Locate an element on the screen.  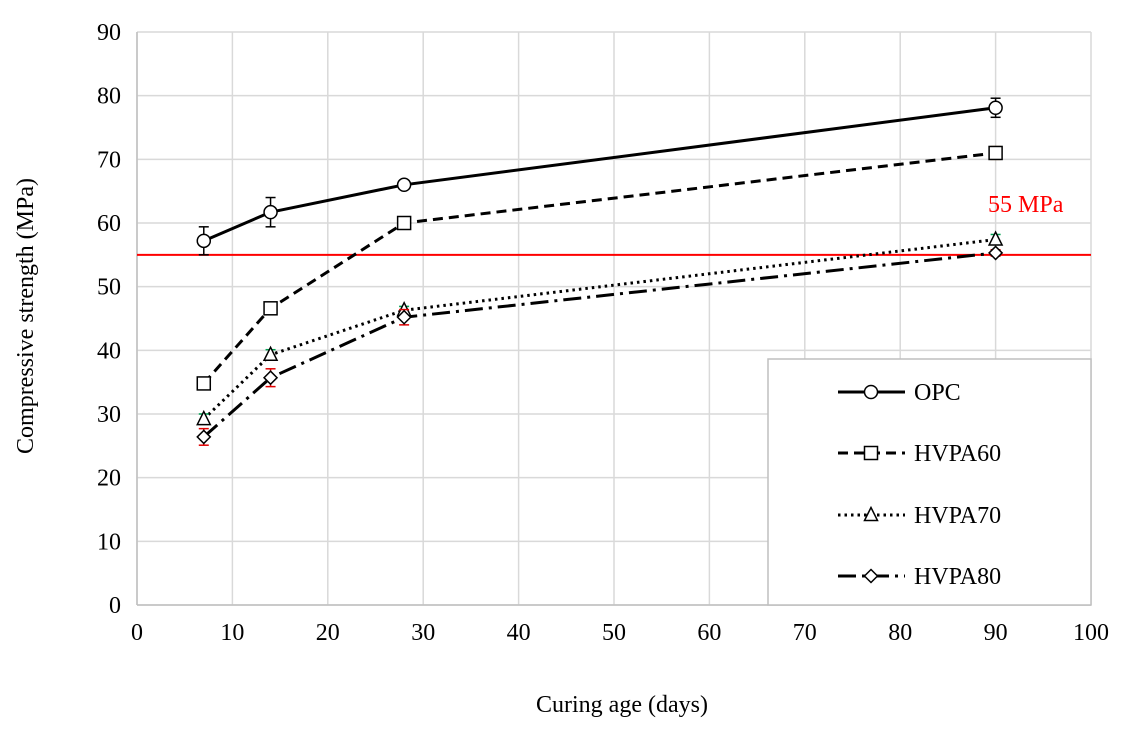
legend-item-opc: OPC is located at coordinates (899, 393).